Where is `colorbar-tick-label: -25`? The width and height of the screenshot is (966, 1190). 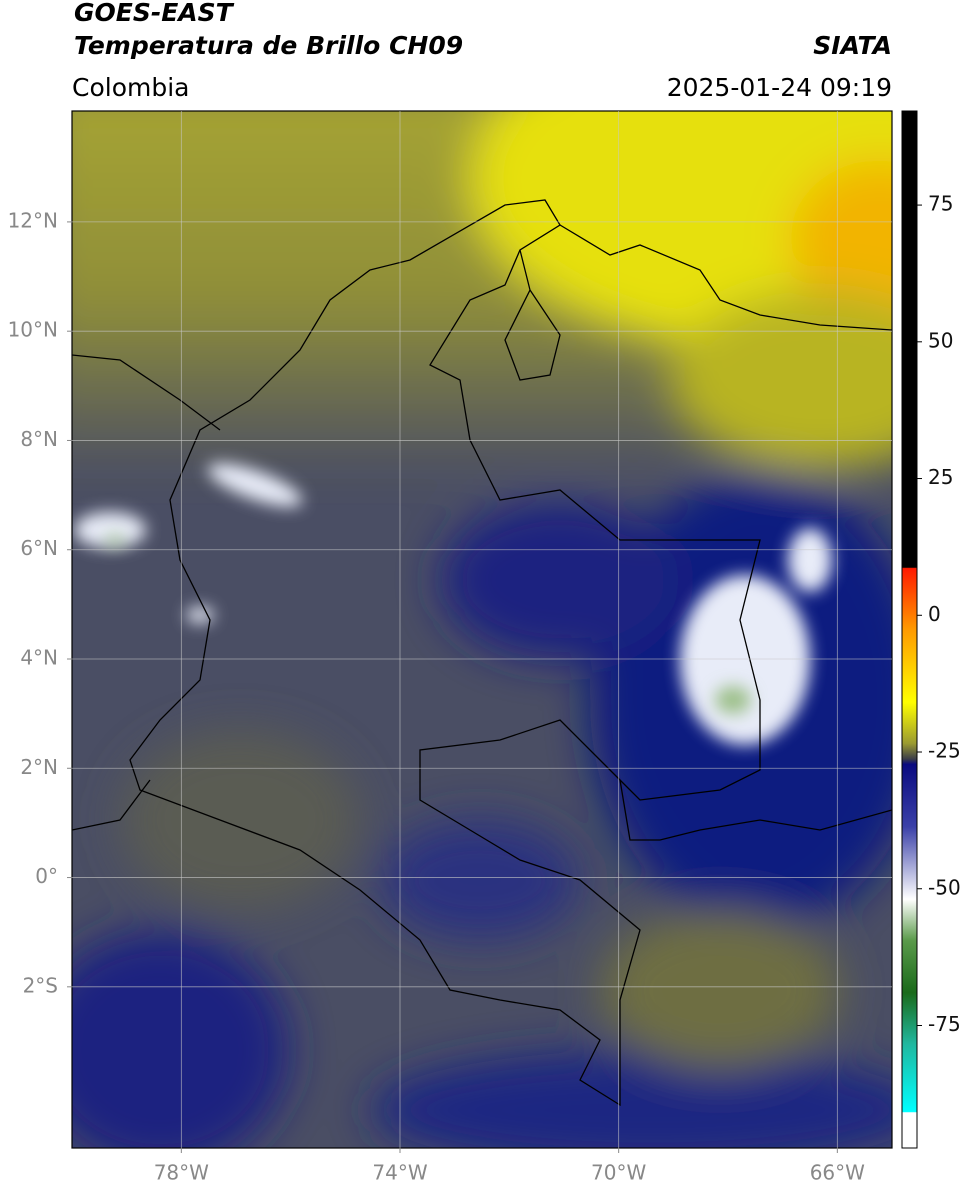
colorbar-tick-label: -25 is located at coordinates (944, 751).